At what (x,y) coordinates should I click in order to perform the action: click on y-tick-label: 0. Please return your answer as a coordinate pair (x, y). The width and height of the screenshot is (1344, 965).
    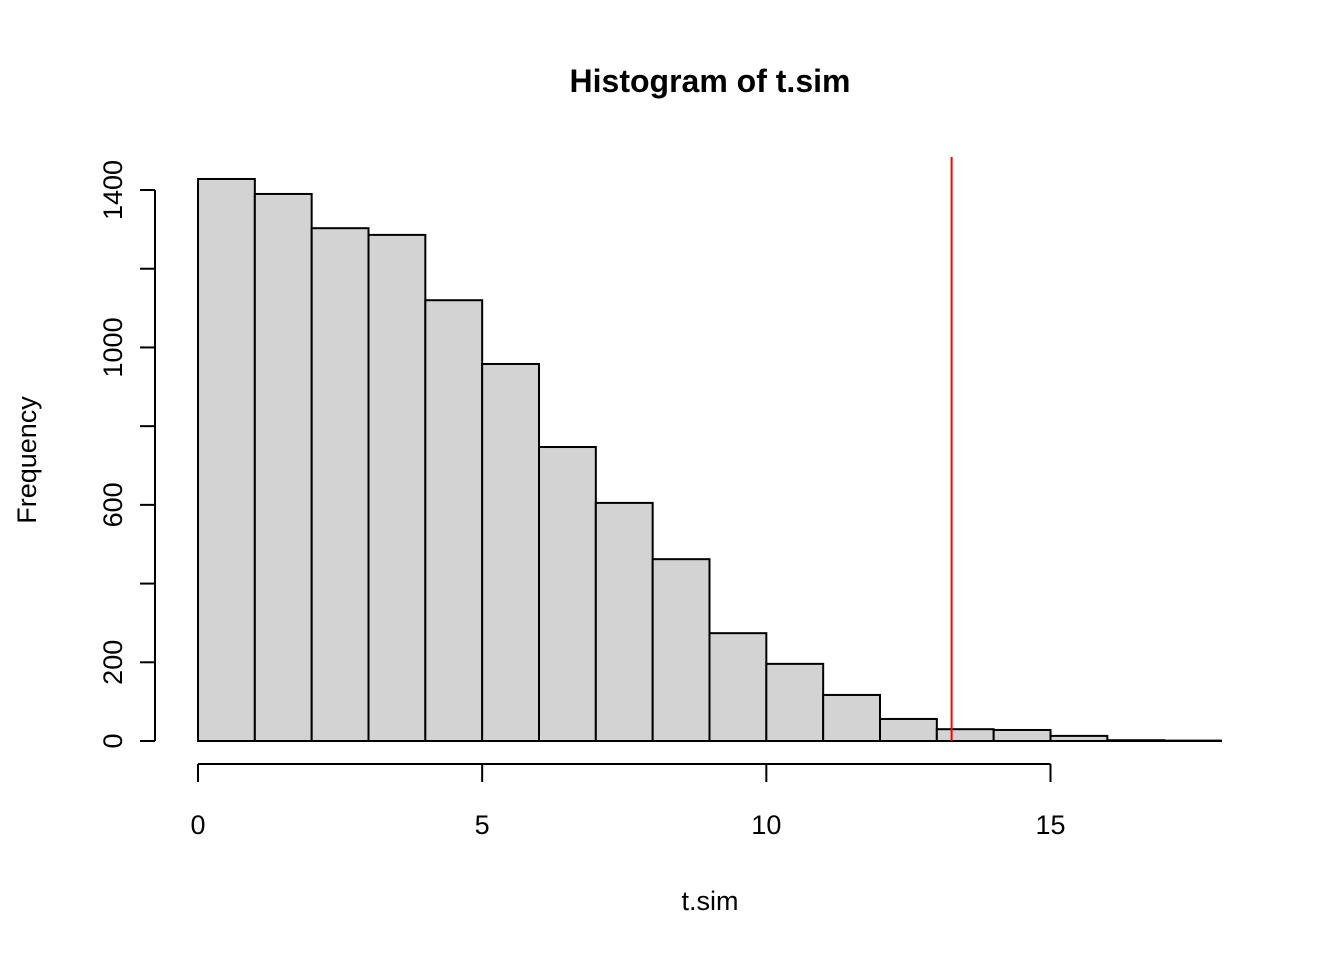
    Looking at the image, I should click on (113, 740).